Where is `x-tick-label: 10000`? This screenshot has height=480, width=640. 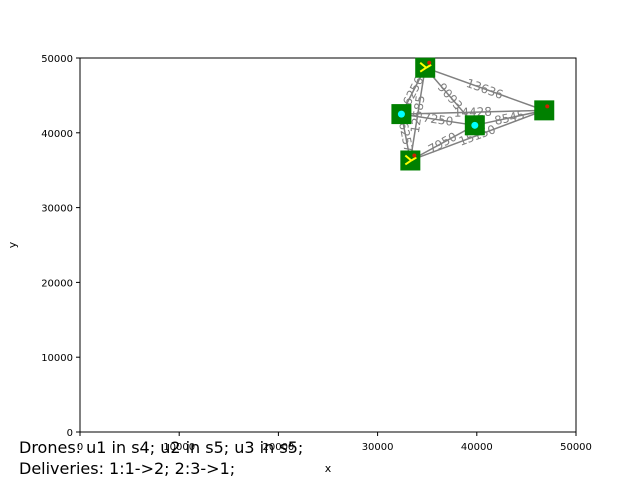 x-tick-label: 10000 is located at coordinates (179, 447).